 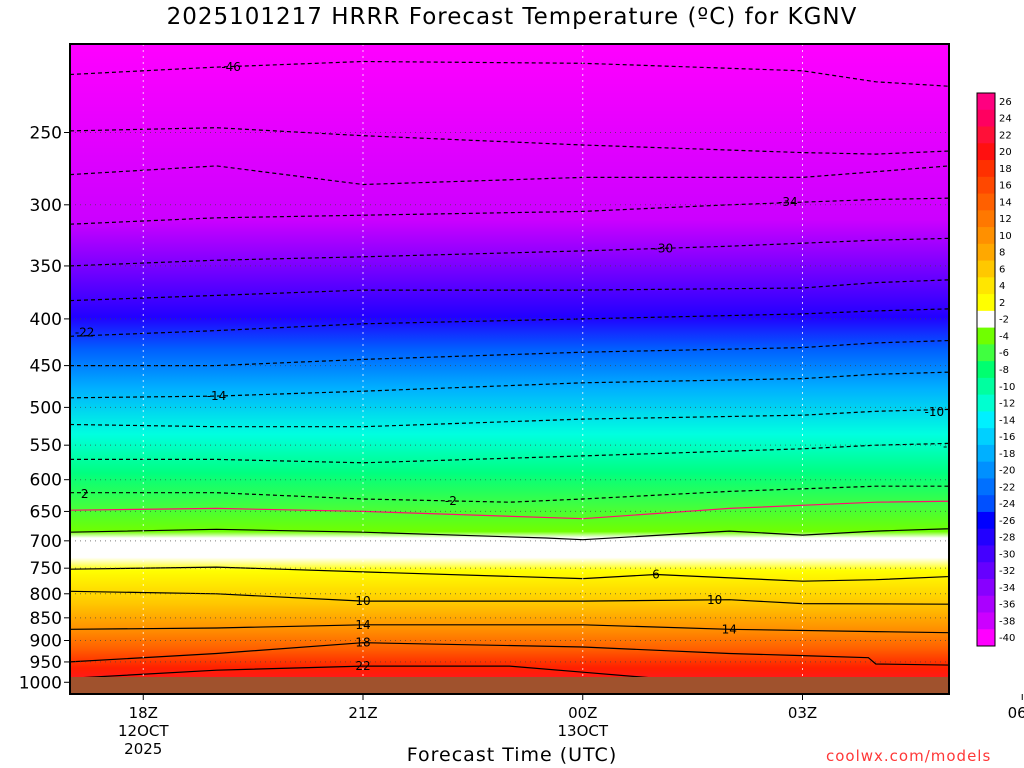 What do you see at coordinates (1007, 538) in the screenshot?
I see `colorbar-label-26: -28` at bounding box center [1007, 538].